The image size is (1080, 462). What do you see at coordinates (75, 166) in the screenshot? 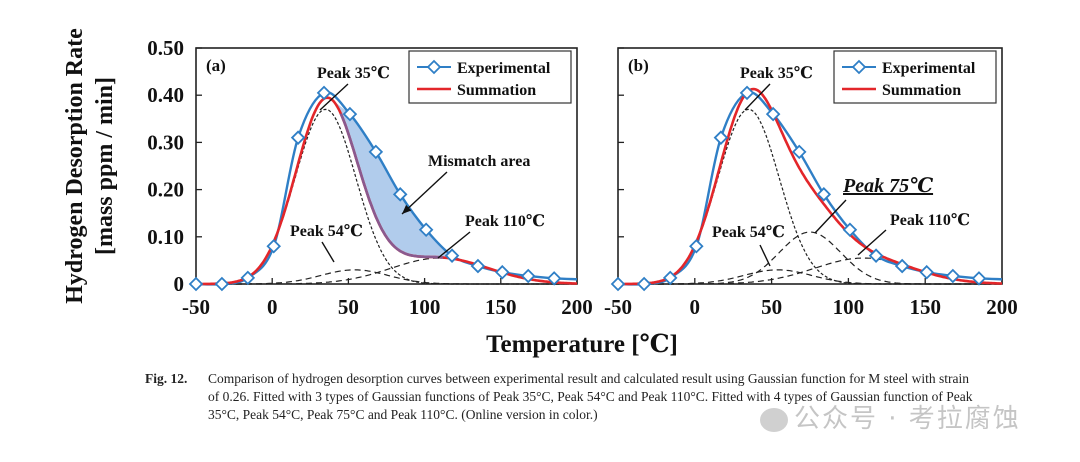
I see `y-axis-title: Hydrogen Desorption Rate` at bounding box center [75, 166].